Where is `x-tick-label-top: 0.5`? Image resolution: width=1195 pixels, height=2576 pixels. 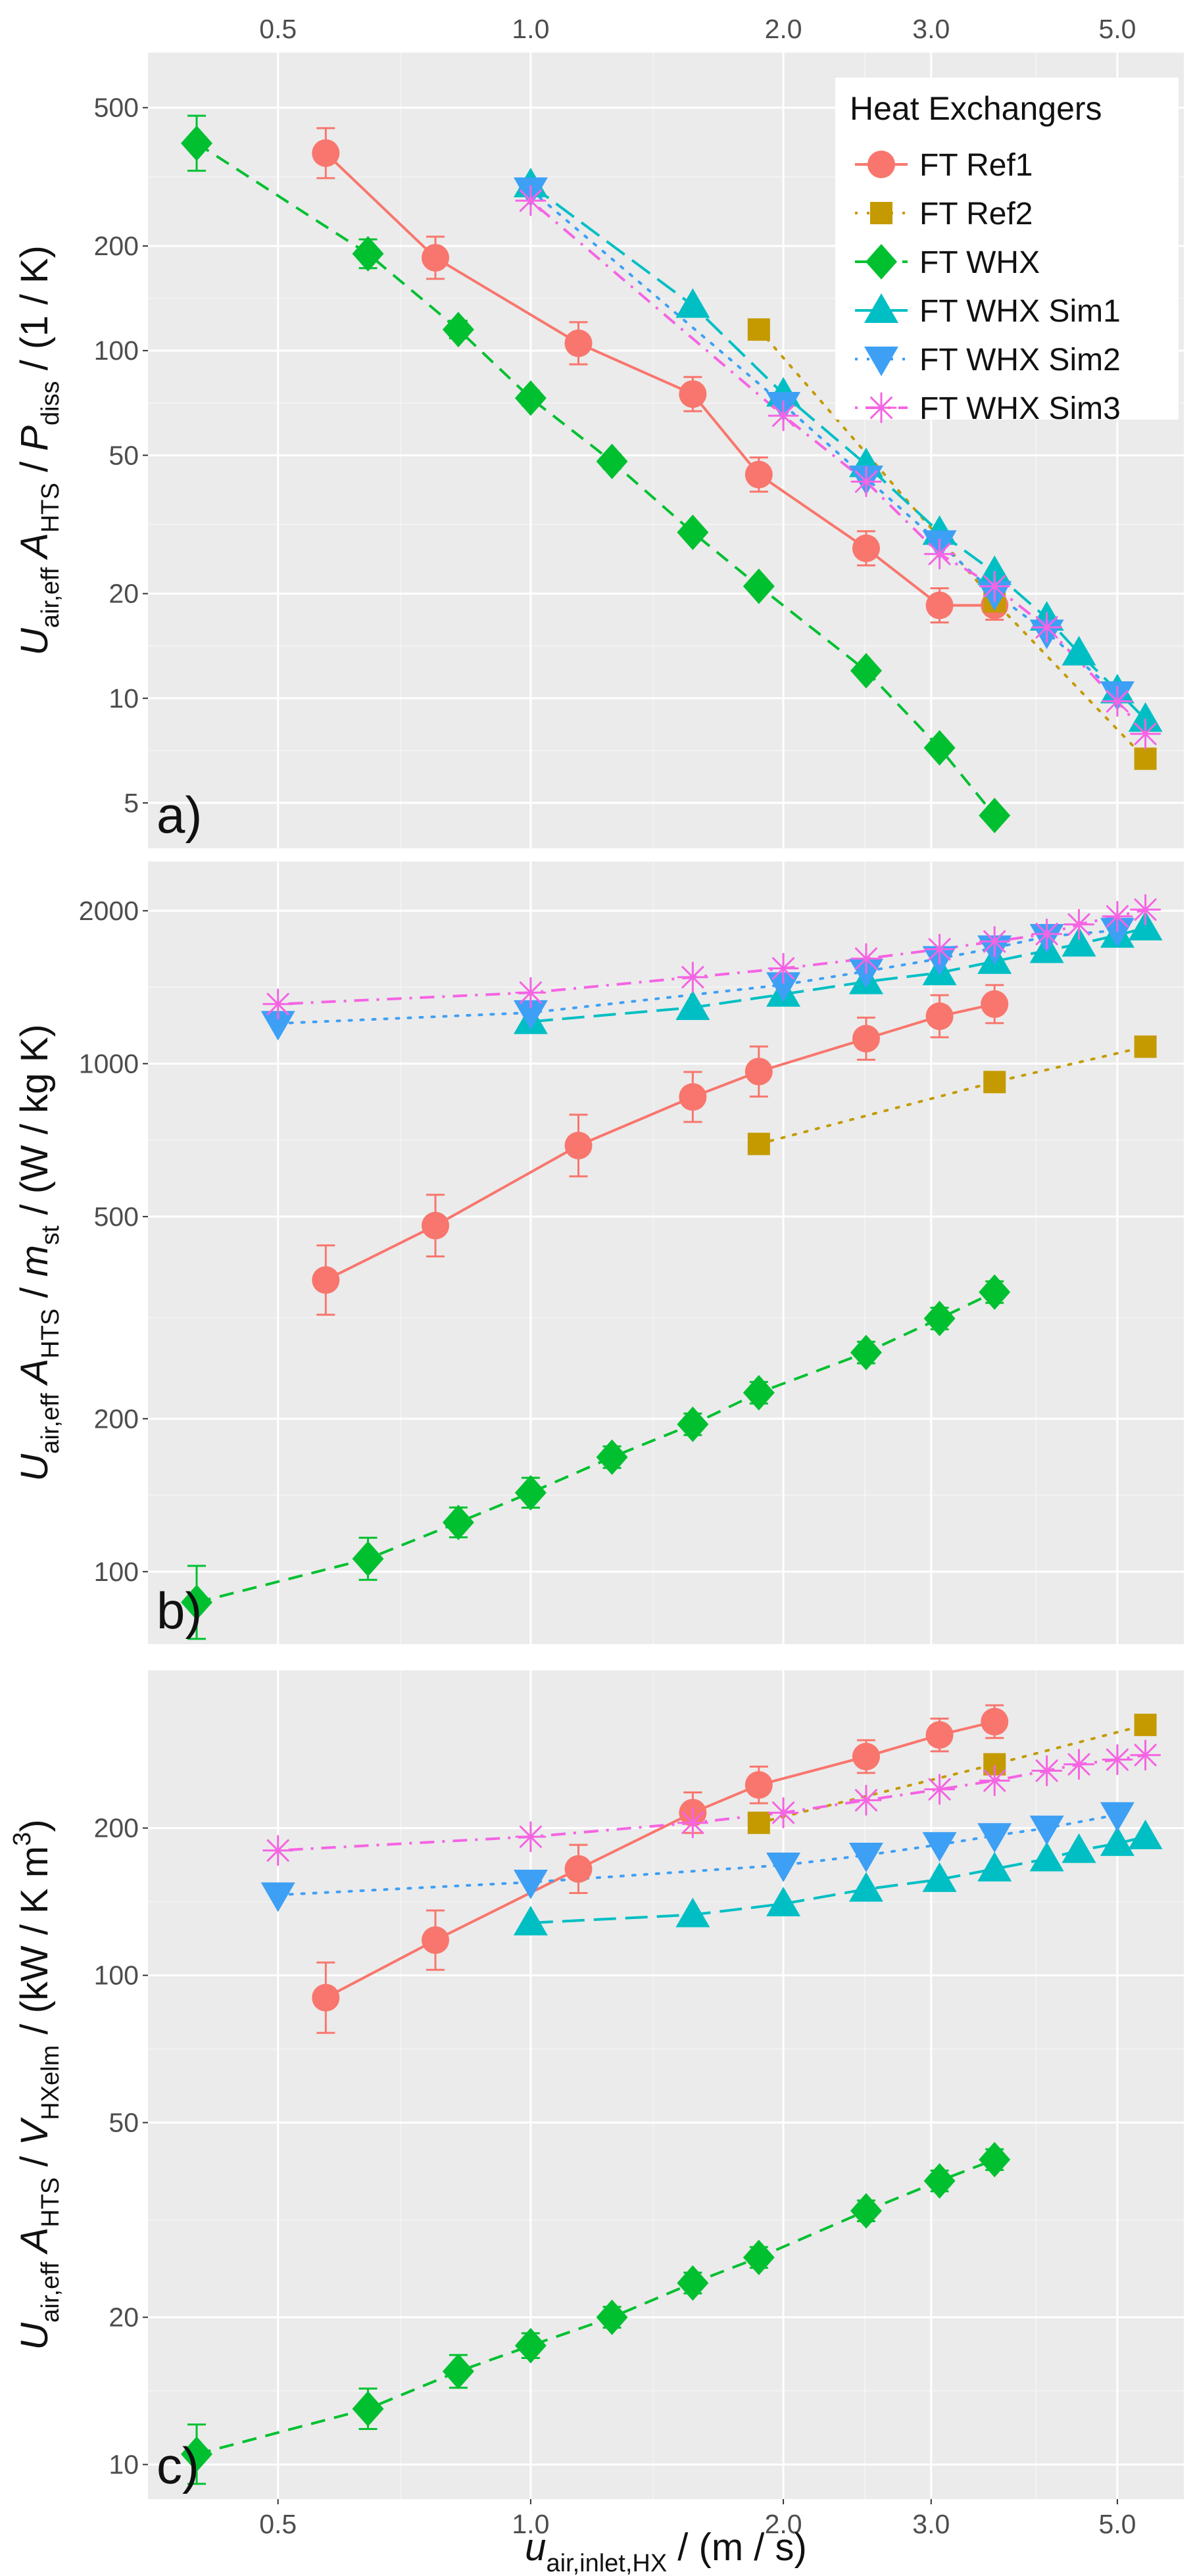 x-tick-label-top: 0.5 is located at coordinates (278, 29).